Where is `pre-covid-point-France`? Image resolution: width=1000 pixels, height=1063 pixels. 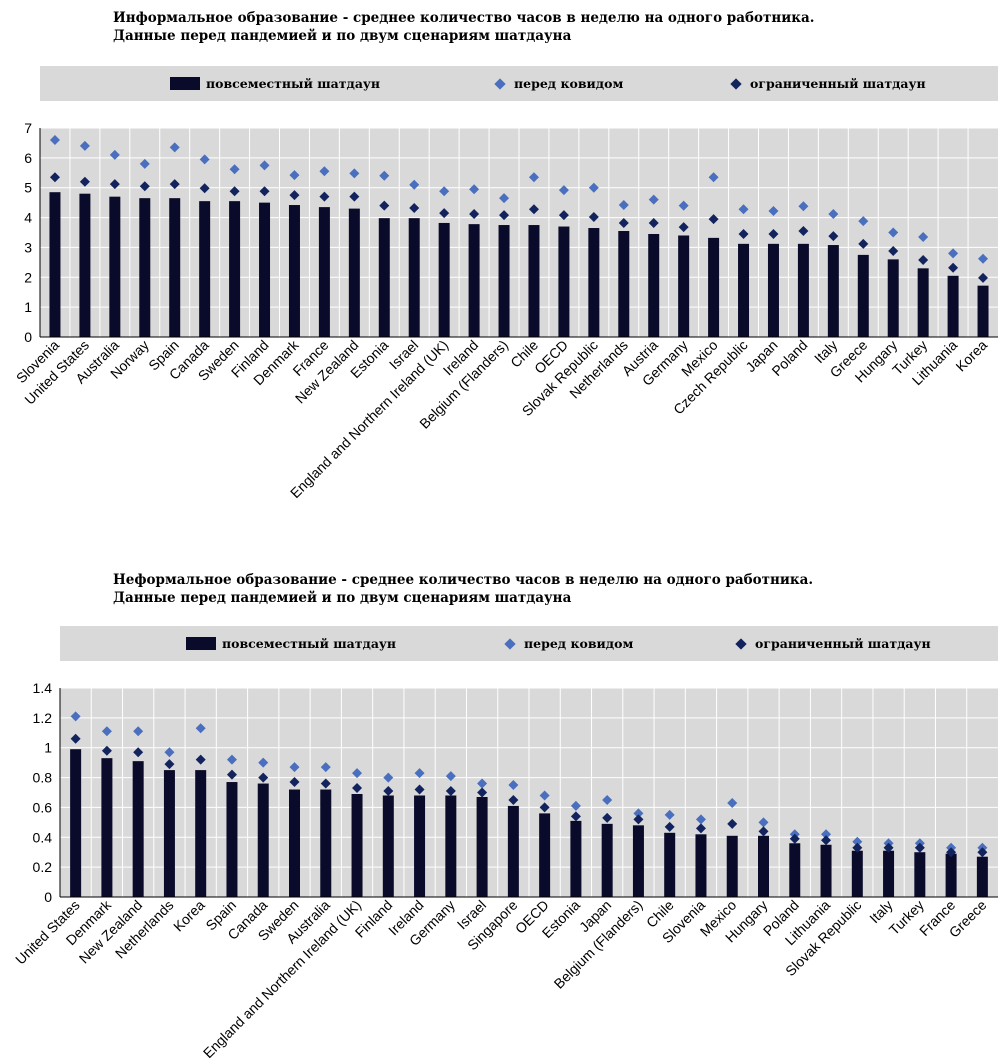
pre-covid-point-France is located at coordinates (324, 171).